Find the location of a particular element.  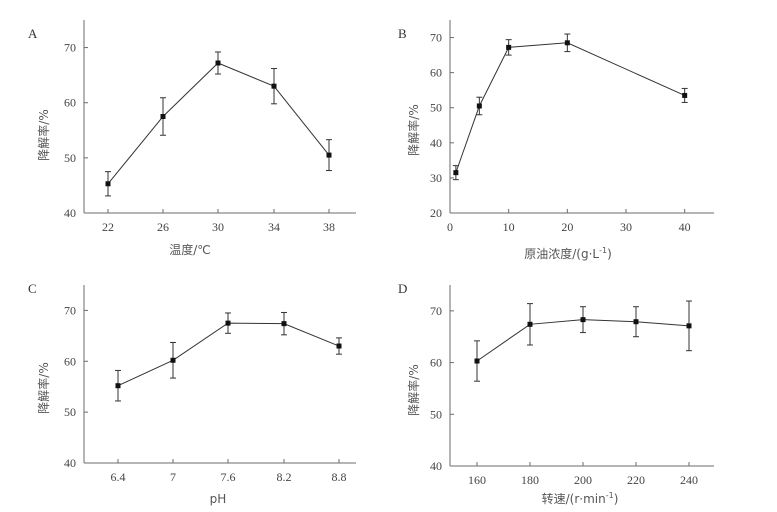

panel-label-c: C is located at coordinates (32, 288).